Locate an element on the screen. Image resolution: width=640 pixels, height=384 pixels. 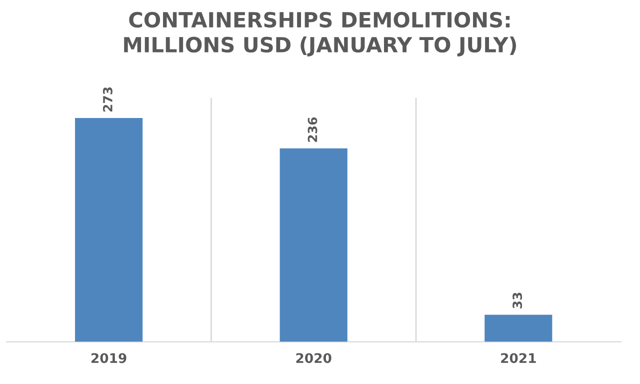
data-label: 273 is located at coordinates (107, 99).